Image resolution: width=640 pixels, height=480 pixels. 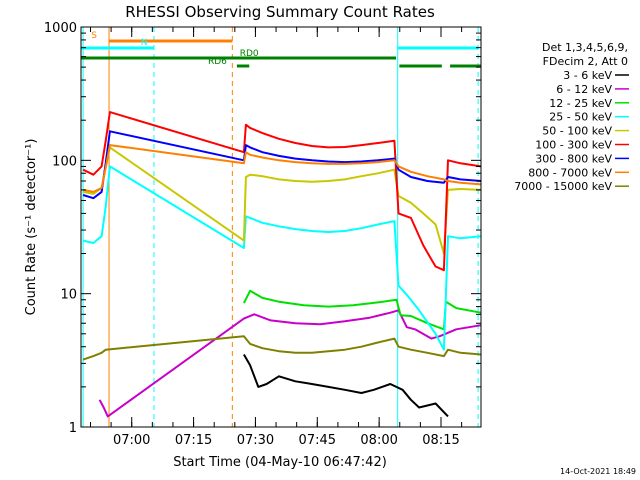 What do you see at coordinates (249, 54) in the screenshot?
I see `state-bar-label-rd0: RD0` at bounding box center [249, 54].